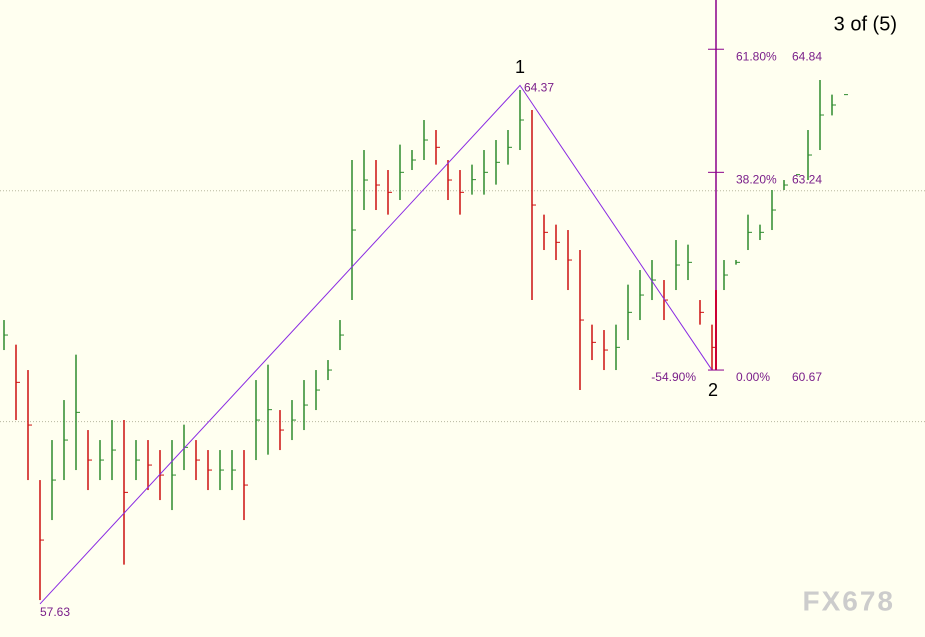 The width and height of the screenshot is (925, 637). I want to click on fib-percent: 38.20%, so click(756, 180).